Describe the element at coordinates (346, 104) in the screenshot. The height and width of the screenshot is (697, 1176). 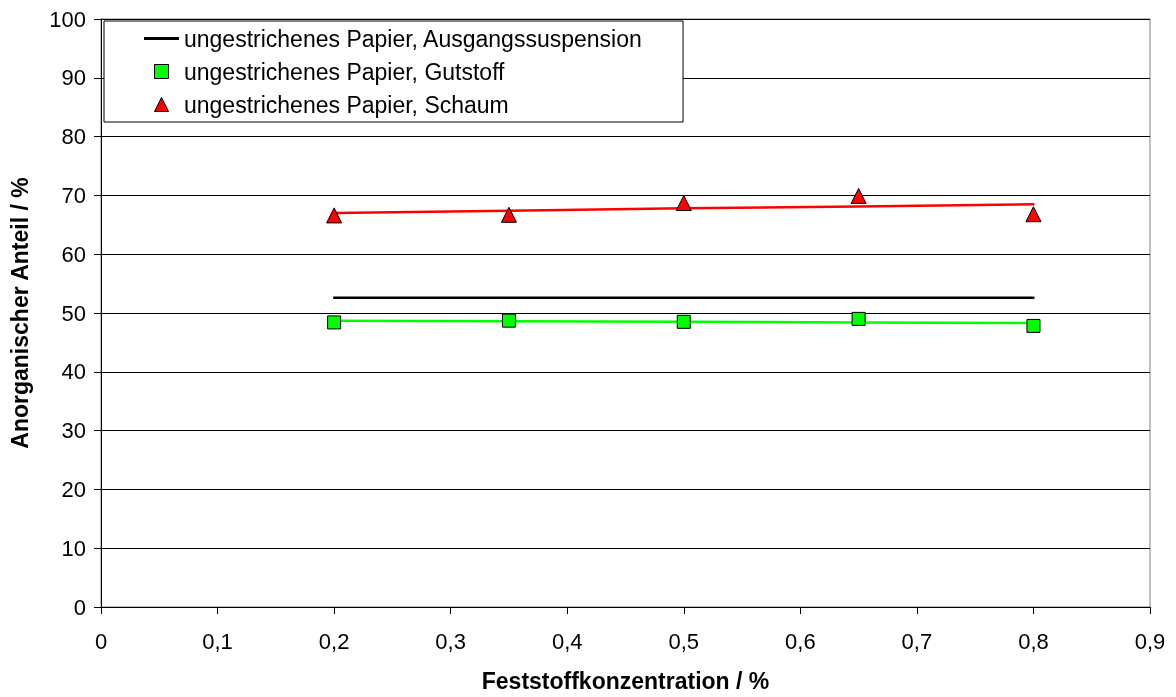
I see `legend-label: ungestrichenes Papier, Schaum` at that location.